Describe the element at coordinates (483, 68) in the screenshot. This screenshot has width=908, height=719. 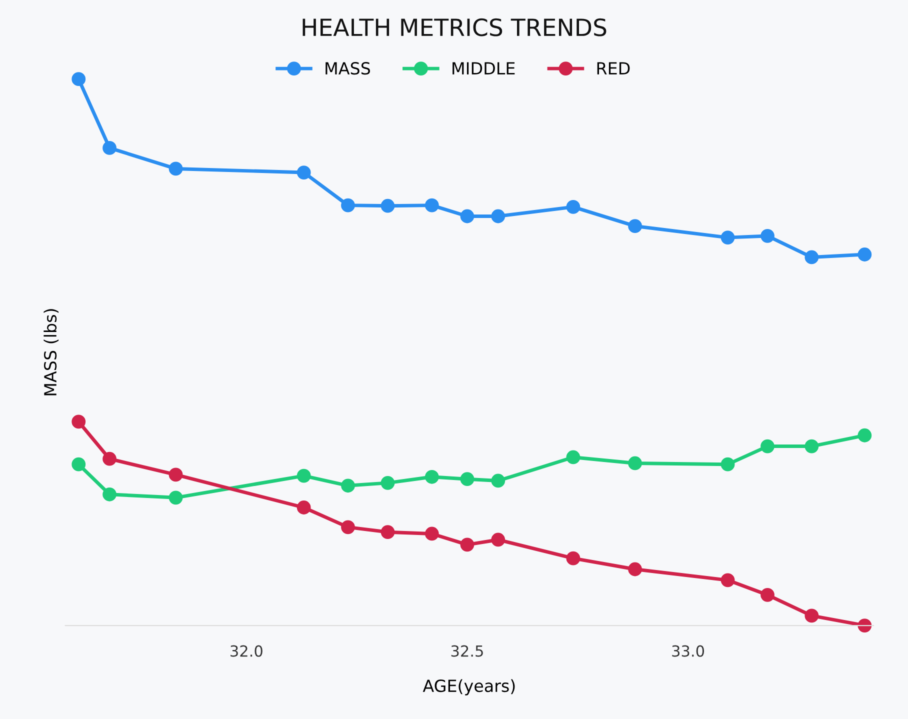
I see `legend-label: MIDDLE` at that location.